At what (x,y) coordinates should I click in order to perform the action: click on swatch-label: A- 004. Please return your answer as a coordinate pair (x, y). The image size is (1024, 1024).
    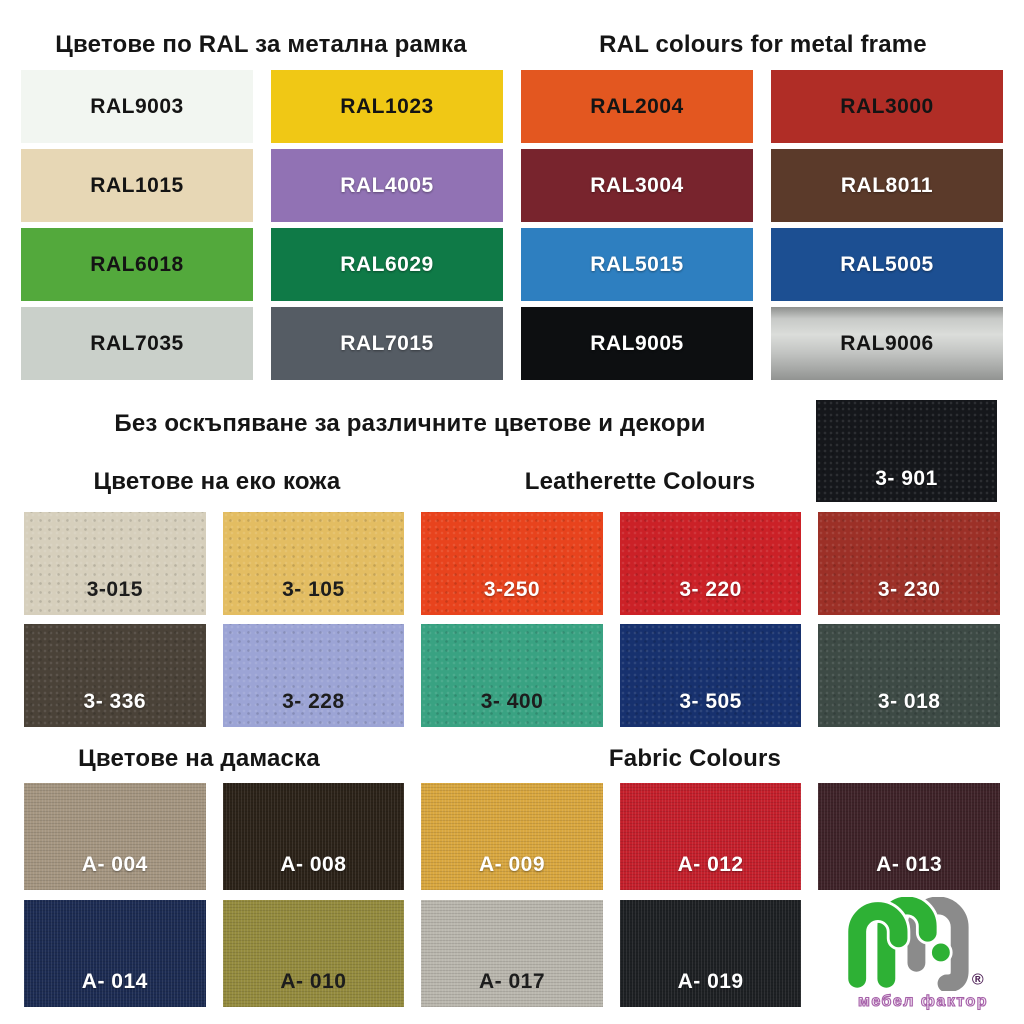
    Looking at the image, I should click on (114, 864).